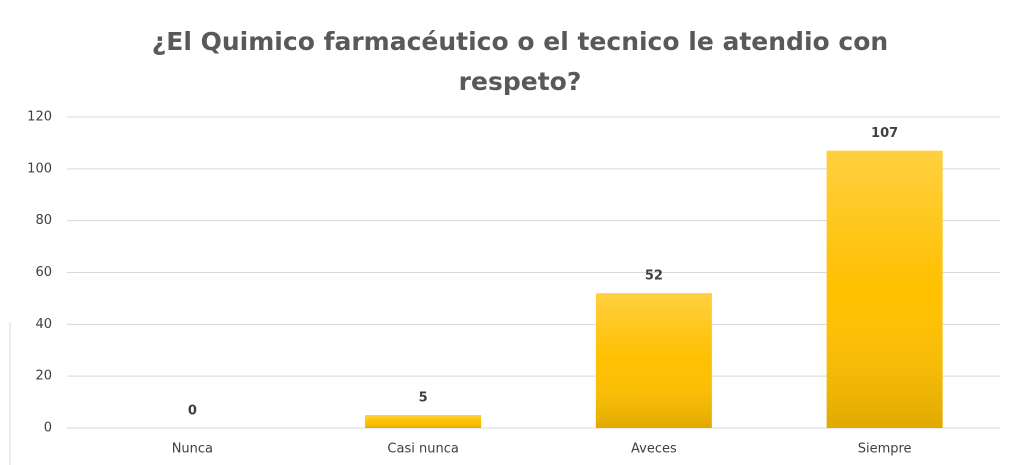  What do you see at coordinates (43, 376) in the screenshot?
I see `y-tick-label: 20` at bounding box center [43, 376].